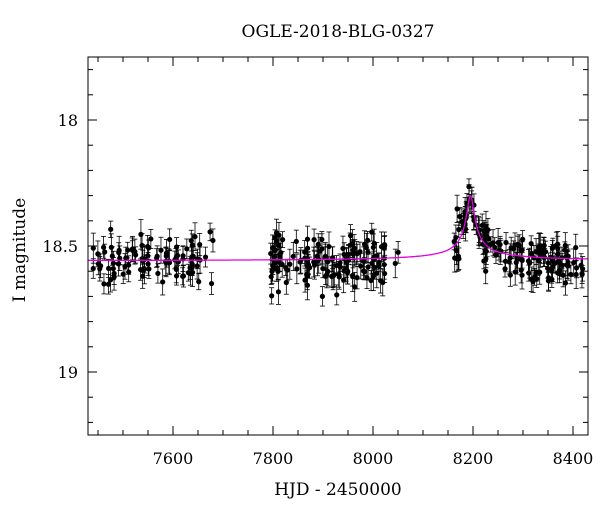 The width and height of the screenshot is (600, 512). What do you see at coordinates (68, 372) in the screenshot?
I see `y-tick-label: 19` at bounding box center [68, 372].